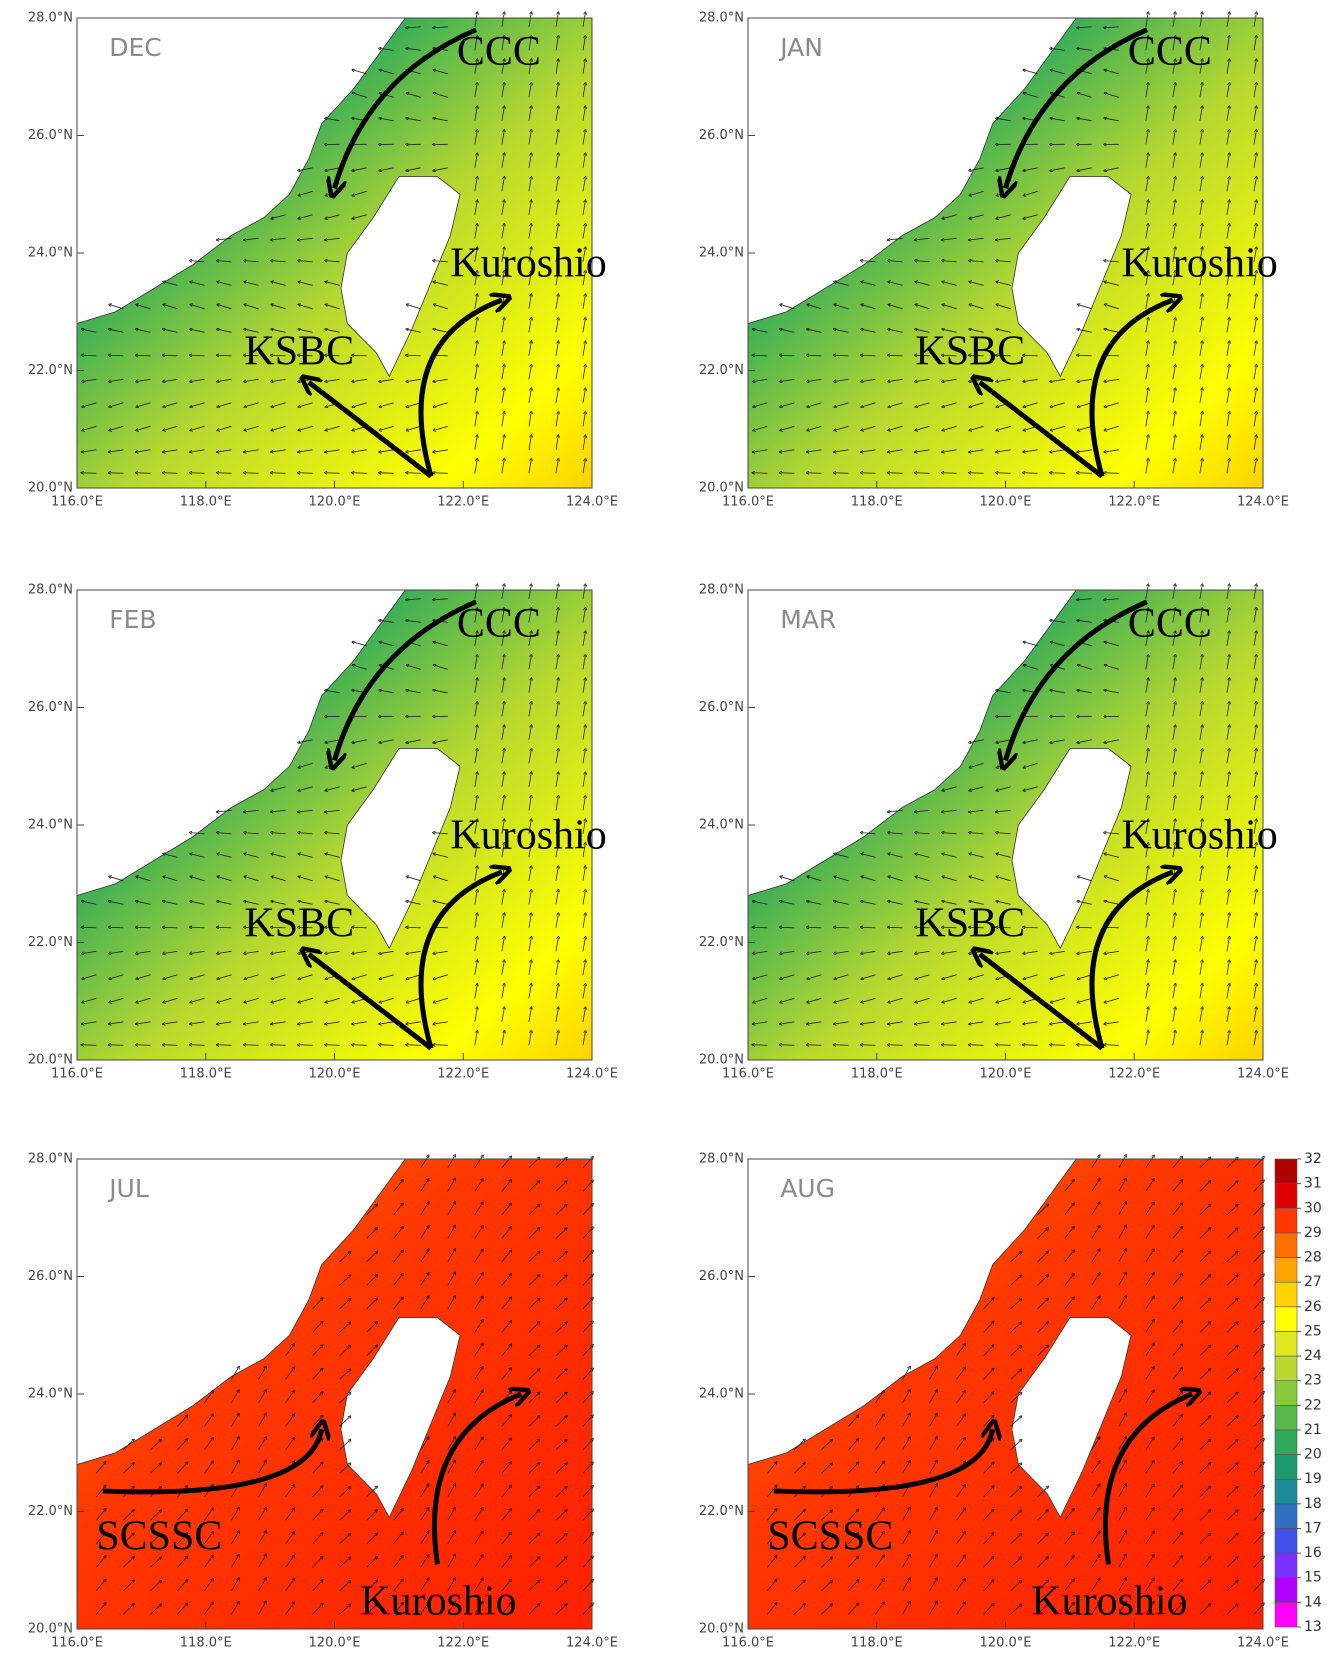  I want to click on x-tick-label: 120.0°E, so click(1006, 1074).